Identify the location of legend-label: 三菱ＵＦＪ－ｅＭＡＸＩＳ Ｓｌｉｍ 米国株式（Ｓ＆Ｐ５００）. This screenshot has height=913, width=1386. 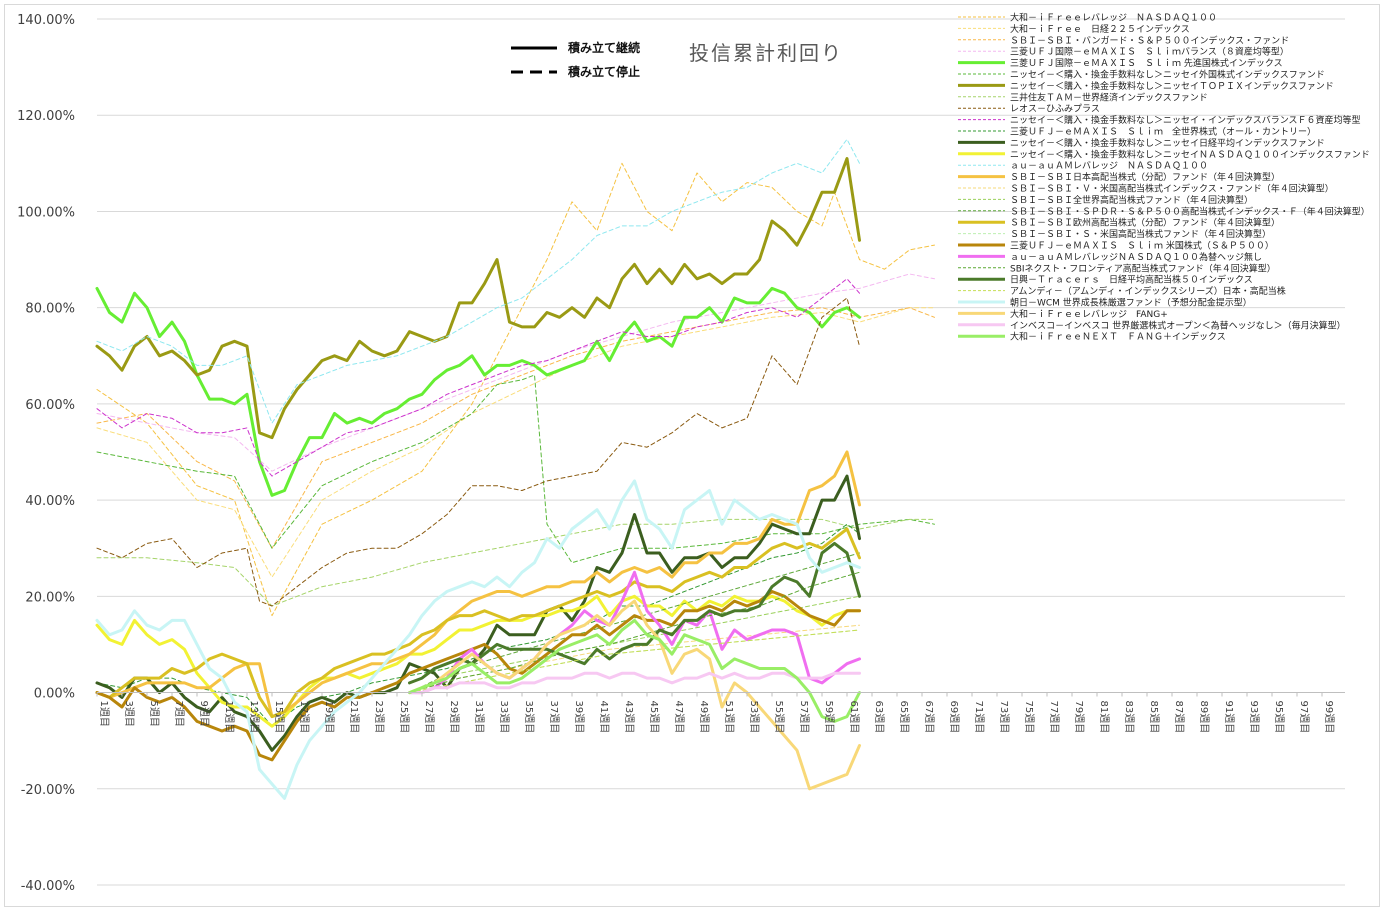
(1142, 246).